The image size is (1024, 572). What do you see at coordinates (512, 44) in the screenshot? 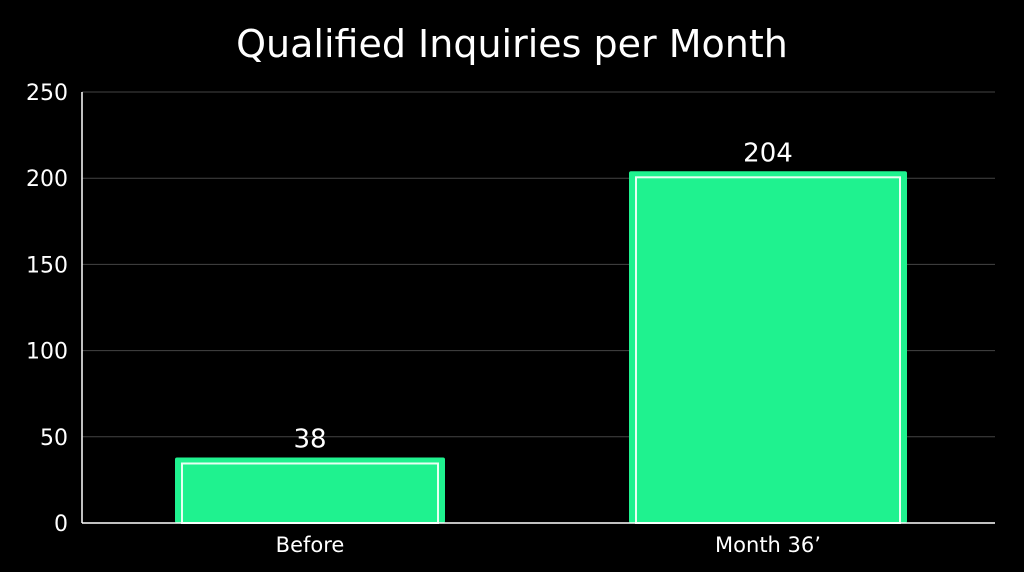
I see `chart-title: Qualified Inquiries per Month` at bounding box center [512, 44].